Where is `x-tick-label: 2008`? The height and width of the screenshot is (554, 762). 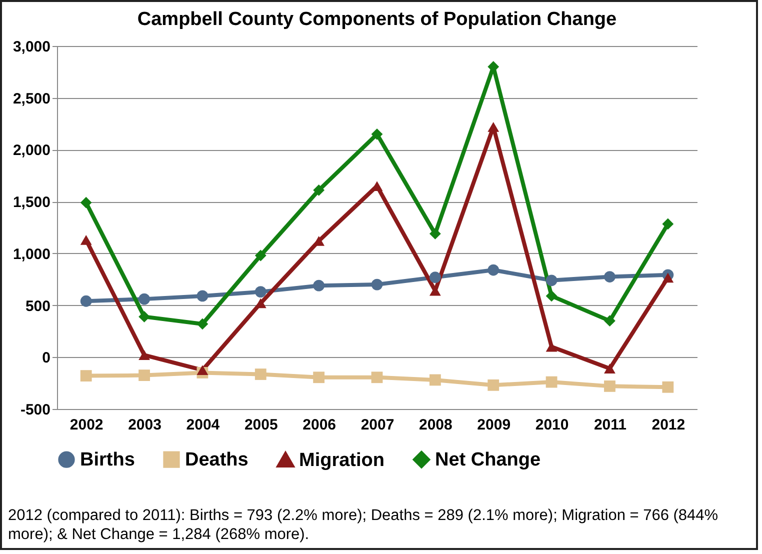 x-tick-label: 2008 is located at coordinates (435, 425).